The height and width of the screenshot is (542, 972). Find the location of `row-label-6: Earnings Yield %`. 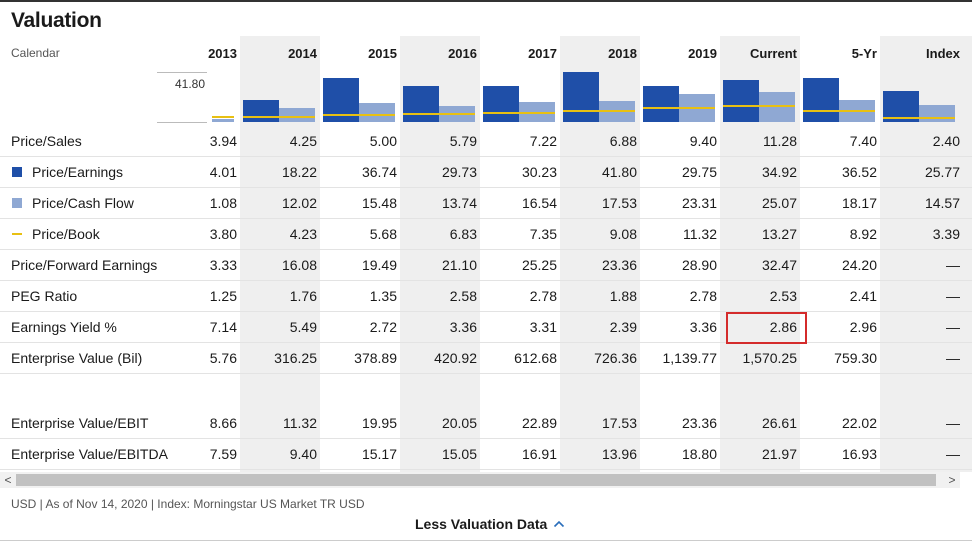

row-label-6: Earnings Yield % is located at coordinates (64, 327).